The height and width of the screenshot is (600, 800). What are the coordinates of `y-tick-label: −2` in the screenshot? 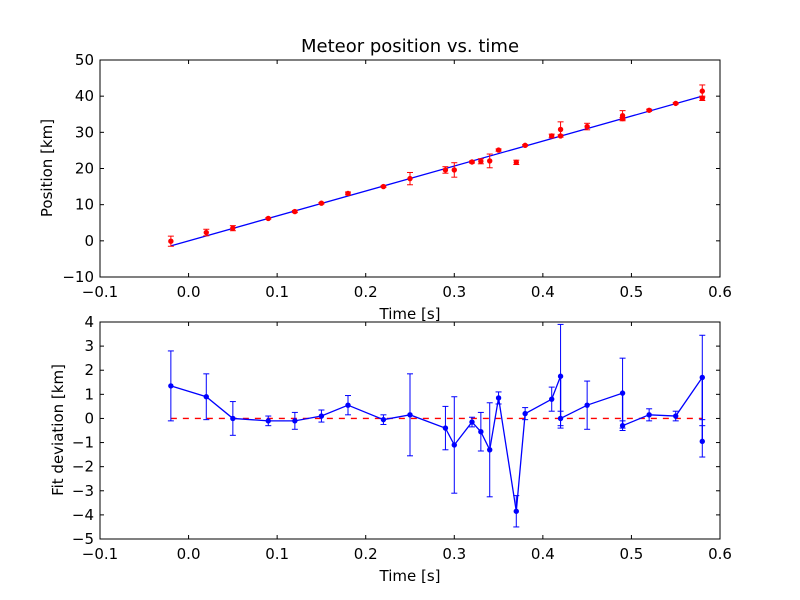 It's located at (83, 467).